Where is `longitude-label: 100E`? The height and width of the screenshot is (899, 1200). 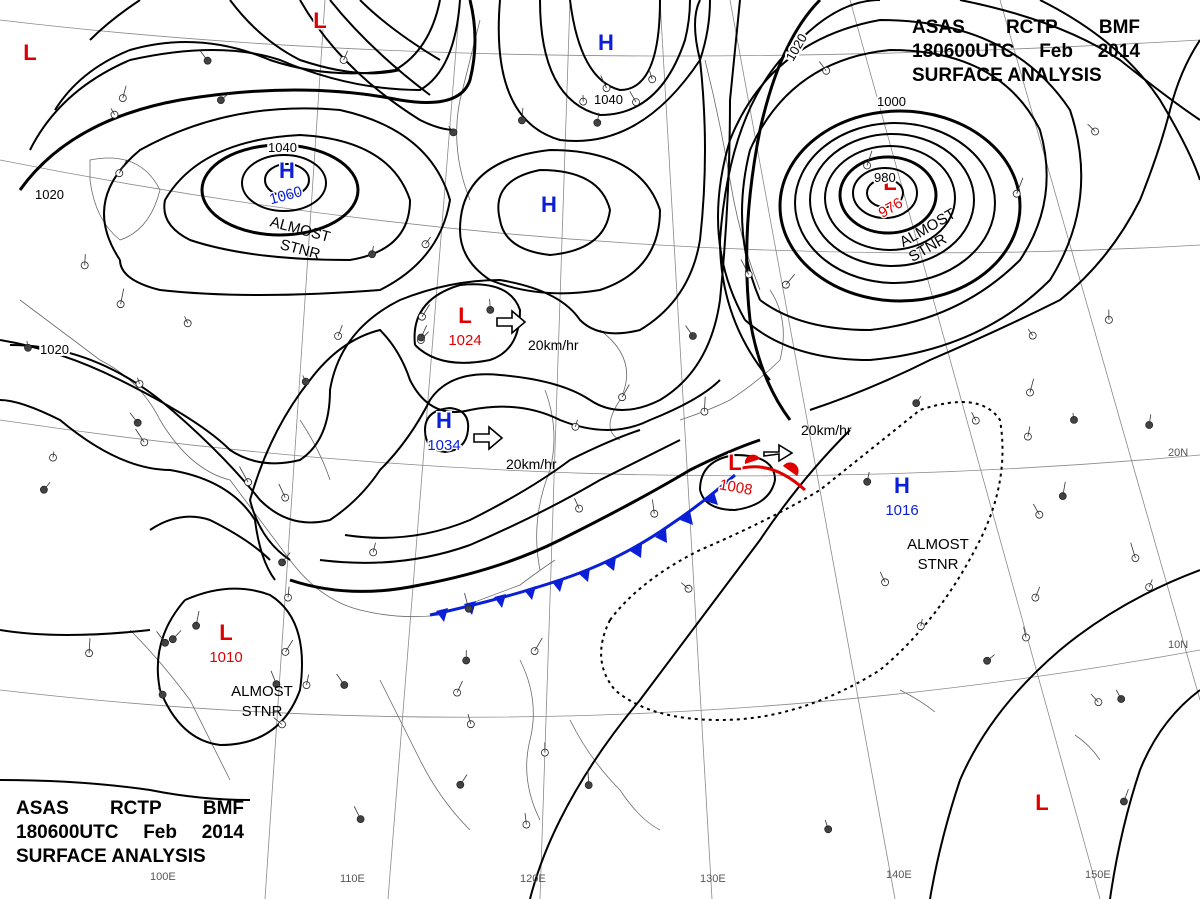 longitude-label: 100E is located at coordinates (163, 877).